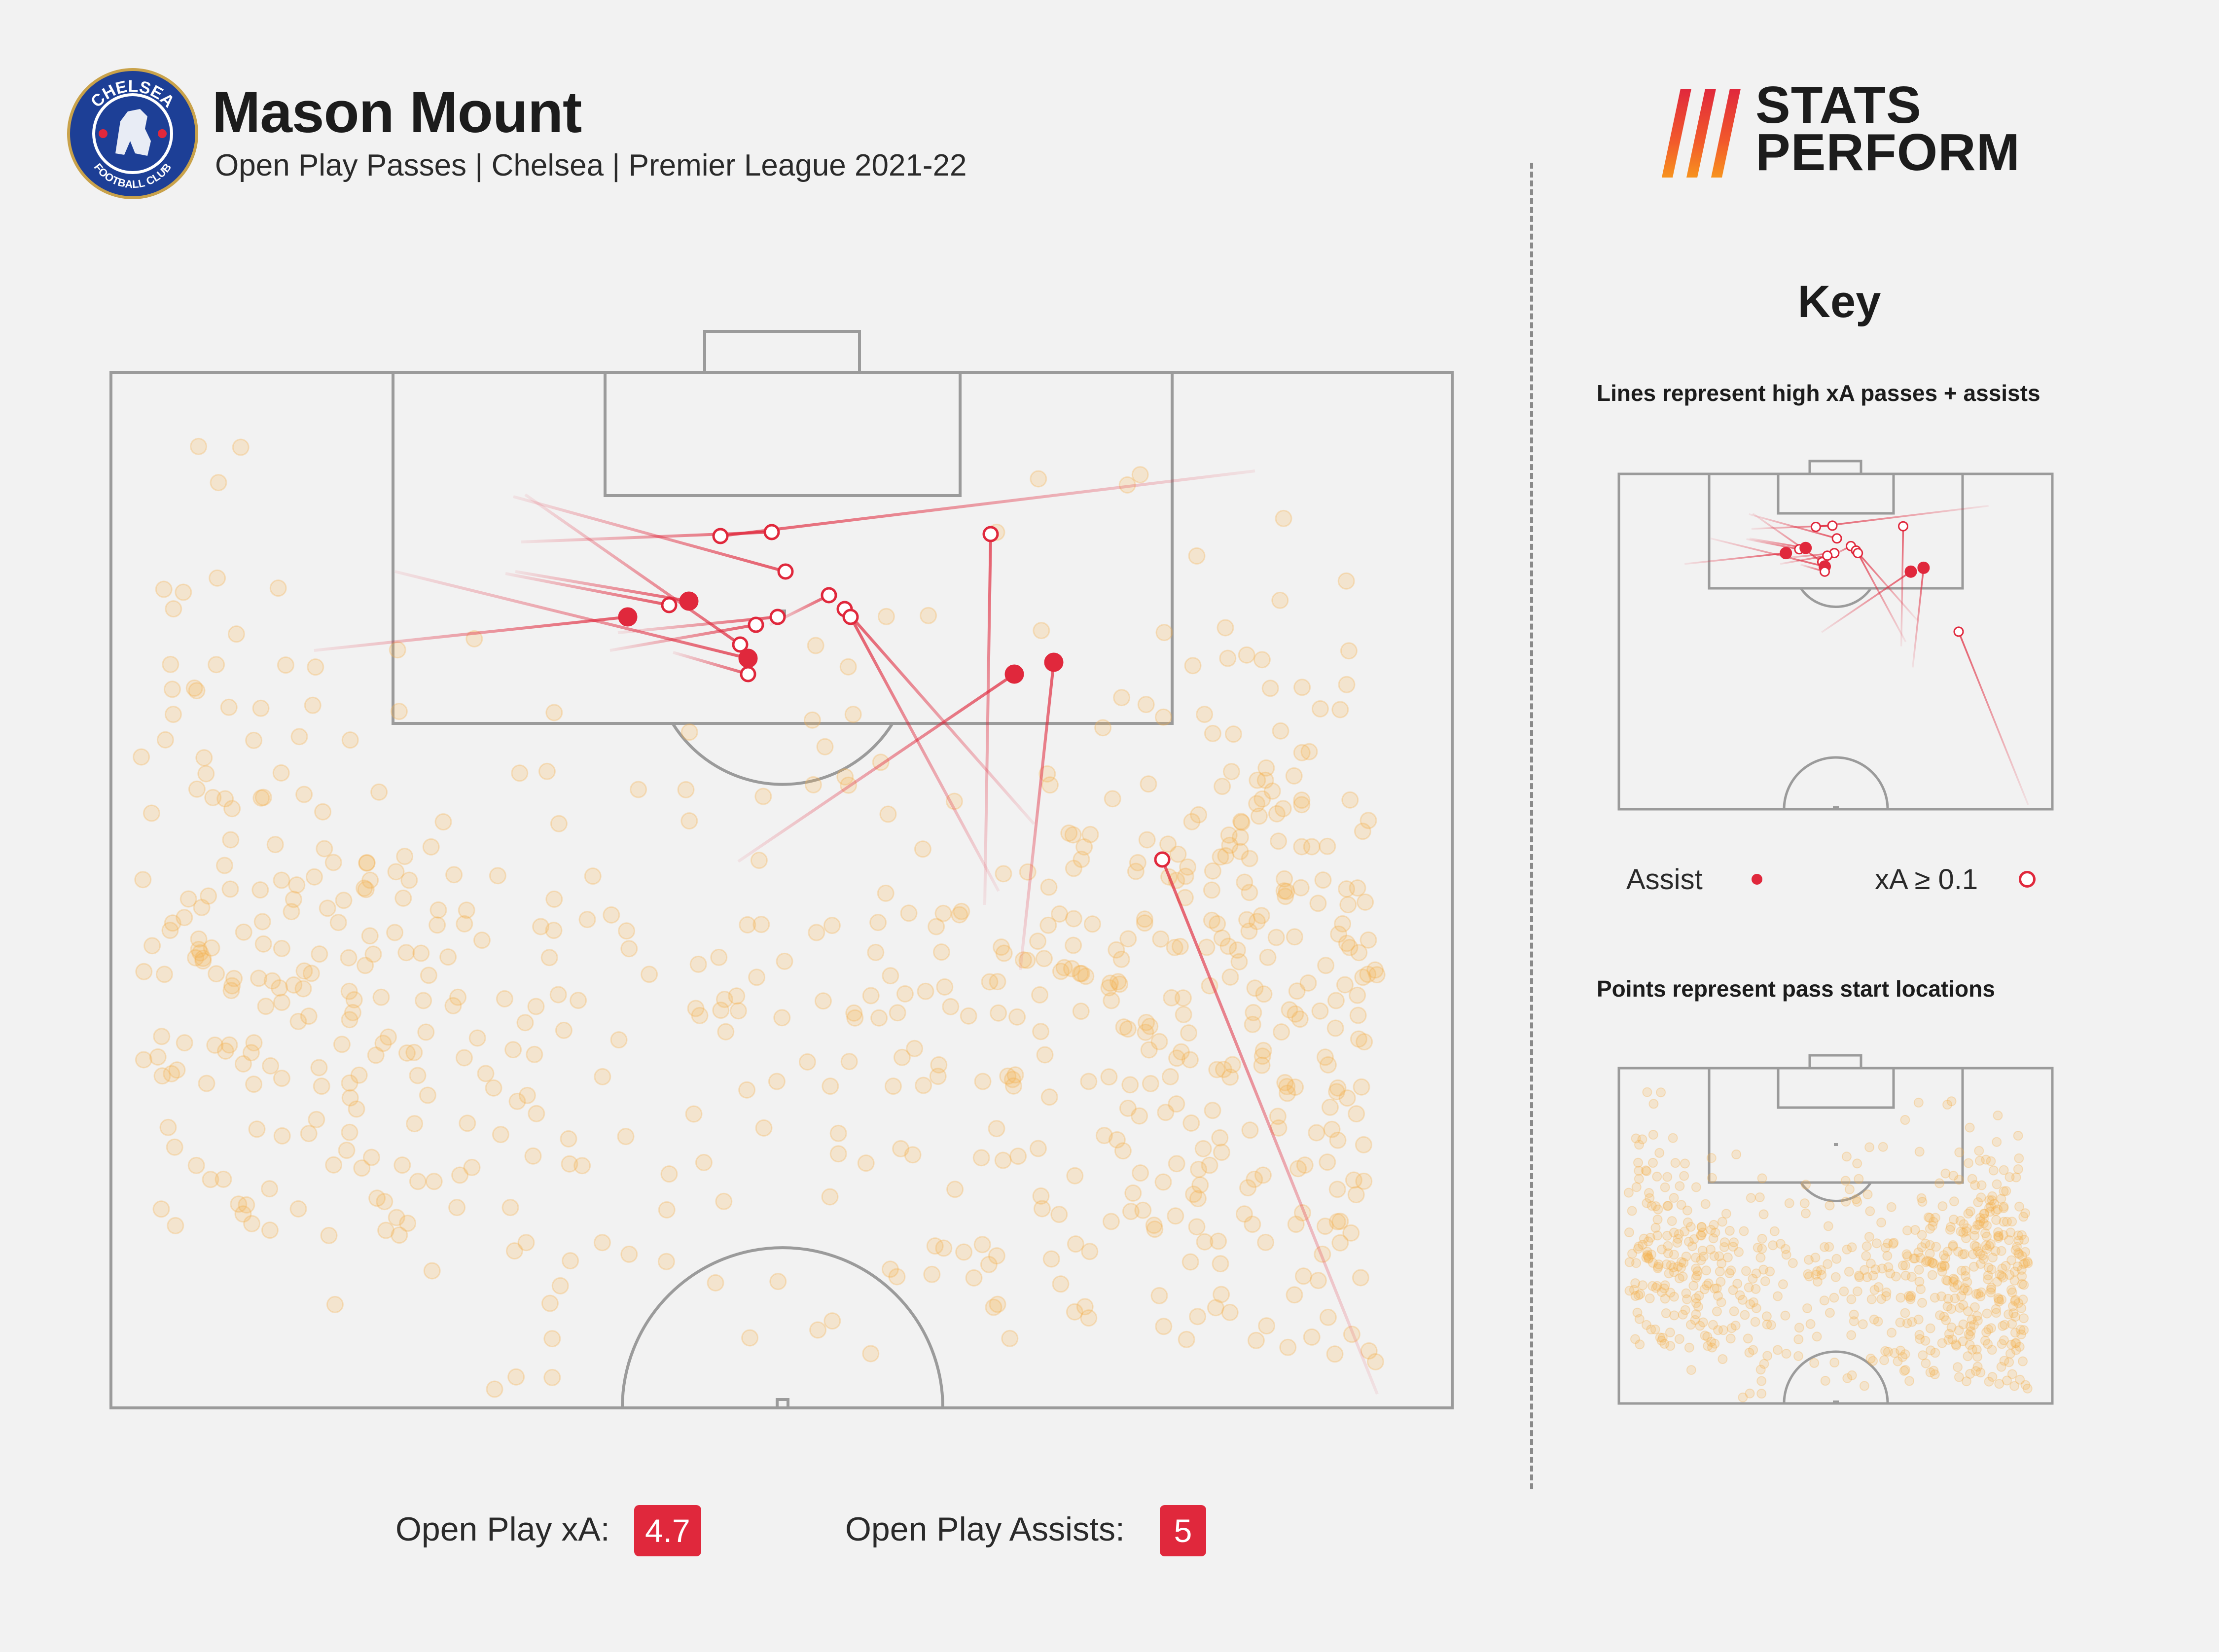 The height and width of the screenshot is (1652, 2219). What do you see at coordinates (1927, 880) in the screenshot?
I see `legend-xa-label: xA ≥ 0.1` at bounding box center [1927, 880].